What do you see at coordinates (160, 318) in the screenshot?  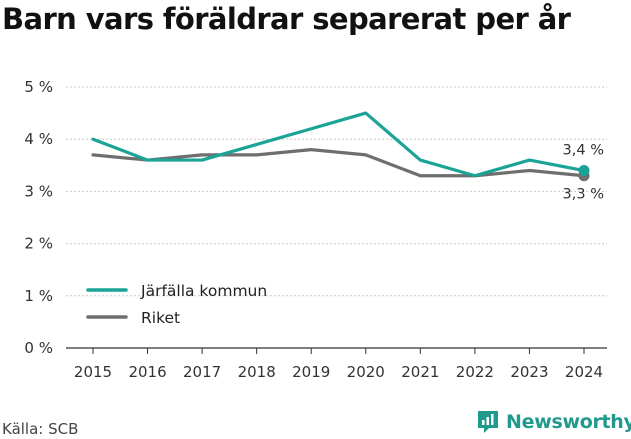 I see `legend-label: Riket` at bounding box center [160, 318].